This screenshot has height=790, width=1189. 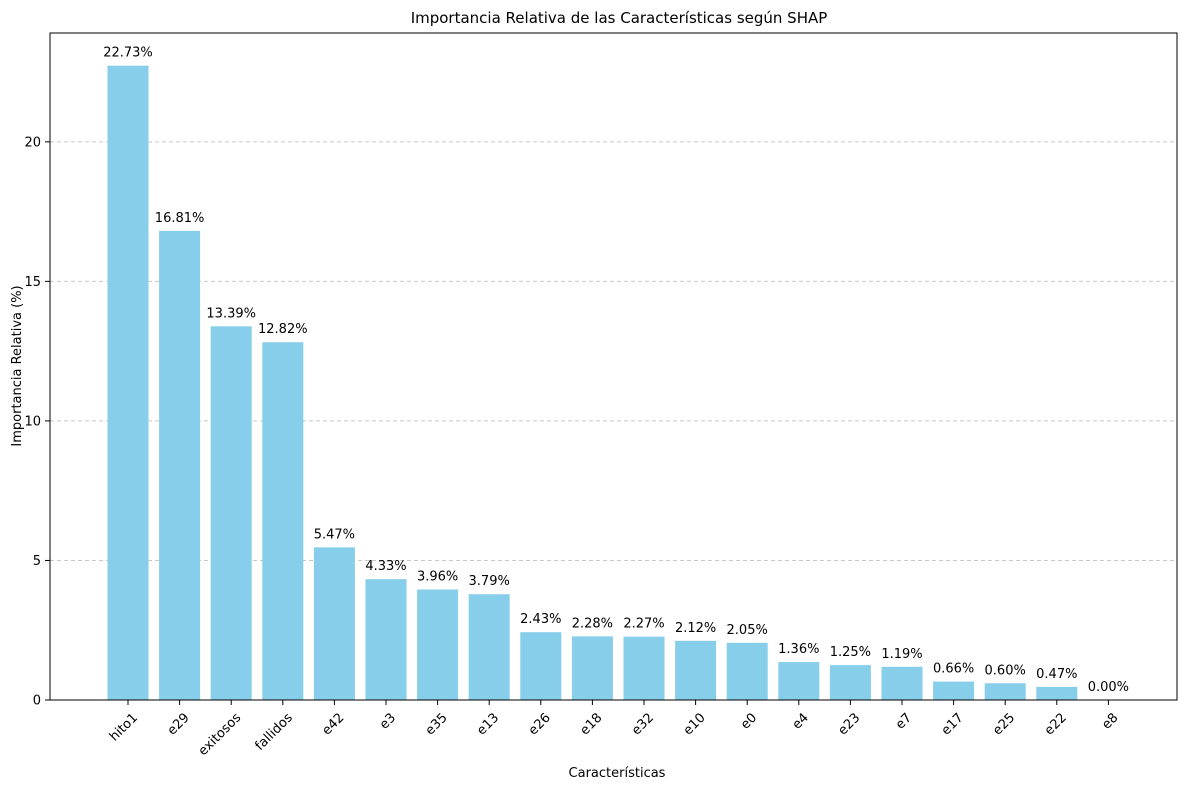 I want to click on y-tick-label: 5, so click(x=37, y=561).